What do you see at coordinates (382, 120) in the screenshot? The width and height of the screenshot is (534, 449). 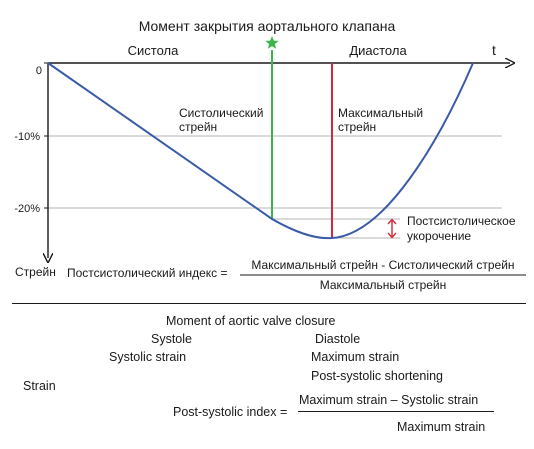 I see `maximum-strain-label: Максимальный стрейн` at bounding box center [382, 120].